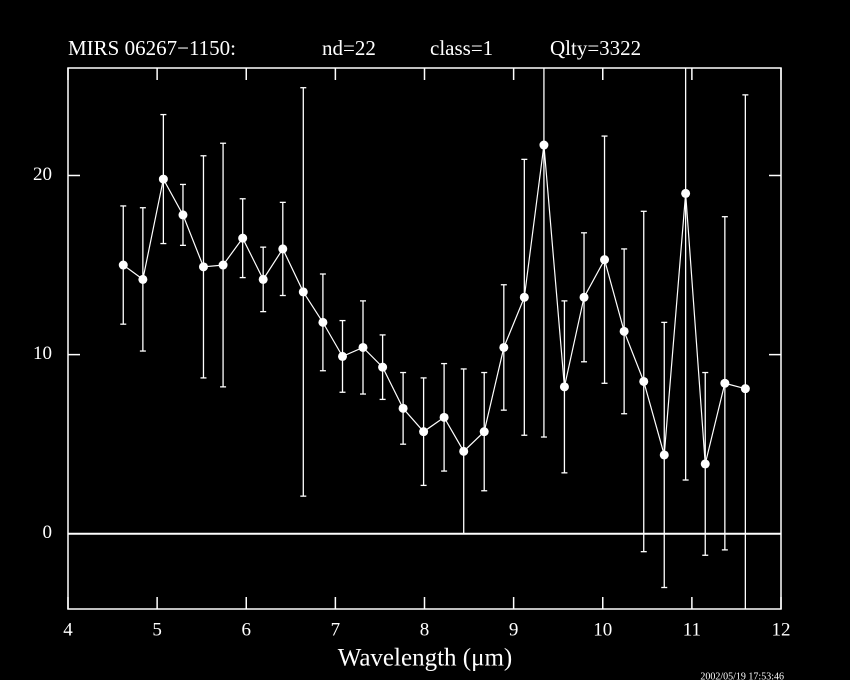 The image size is (850, 680). Describe the element at coordinates (42, 174) in the screenshot. I see `y-tick-label: 20` at that location.